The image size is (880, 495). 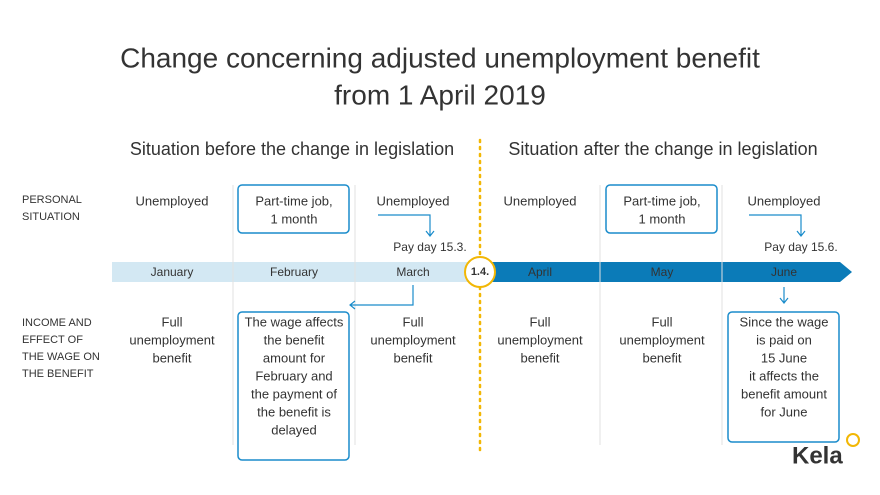 What do you see at coordinates (784, 357) in the screenshot?
I see `income-text: 15 June` at bounding box center [784, 357].